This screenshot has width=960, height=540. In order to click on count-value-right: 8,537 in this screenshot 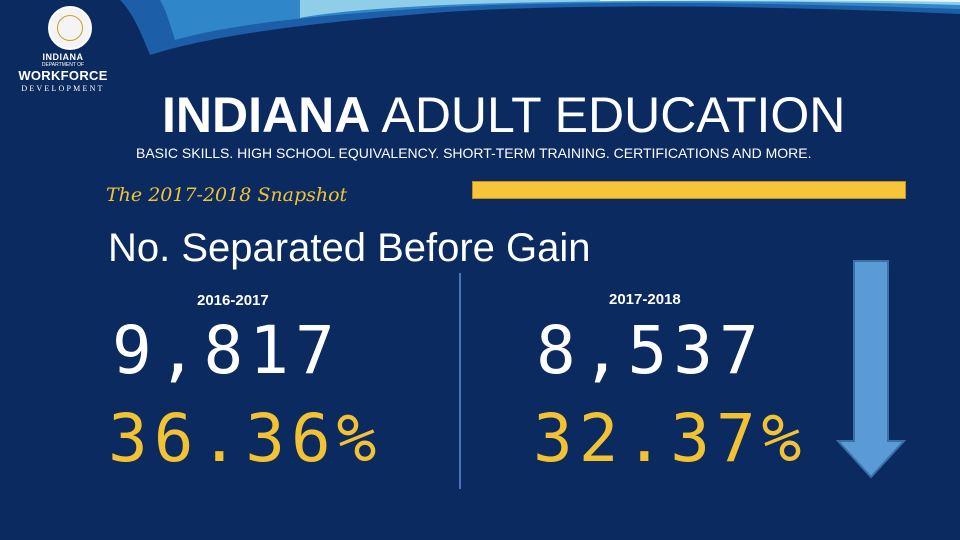, I will do `click(650, 350)`.